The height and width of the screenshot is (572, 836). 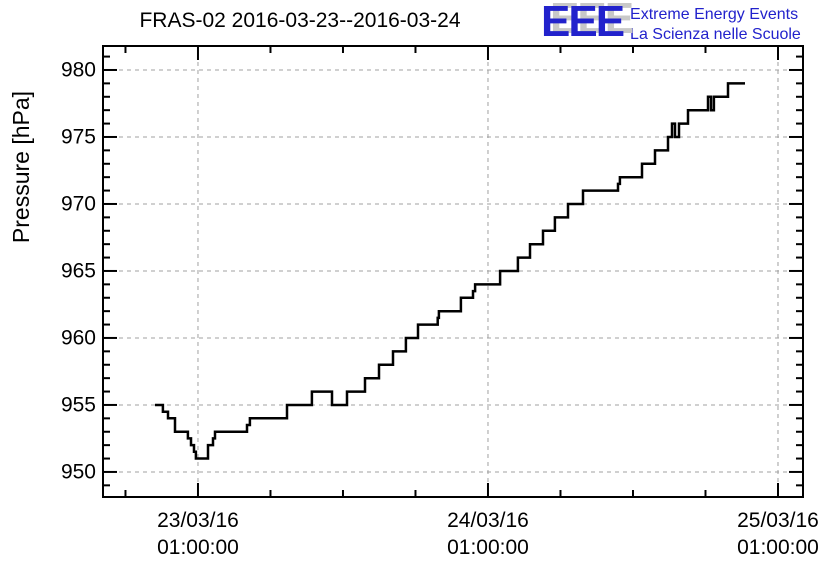 I want to click on eee-logo-shadow: EEE, so click(x=592, y=21).